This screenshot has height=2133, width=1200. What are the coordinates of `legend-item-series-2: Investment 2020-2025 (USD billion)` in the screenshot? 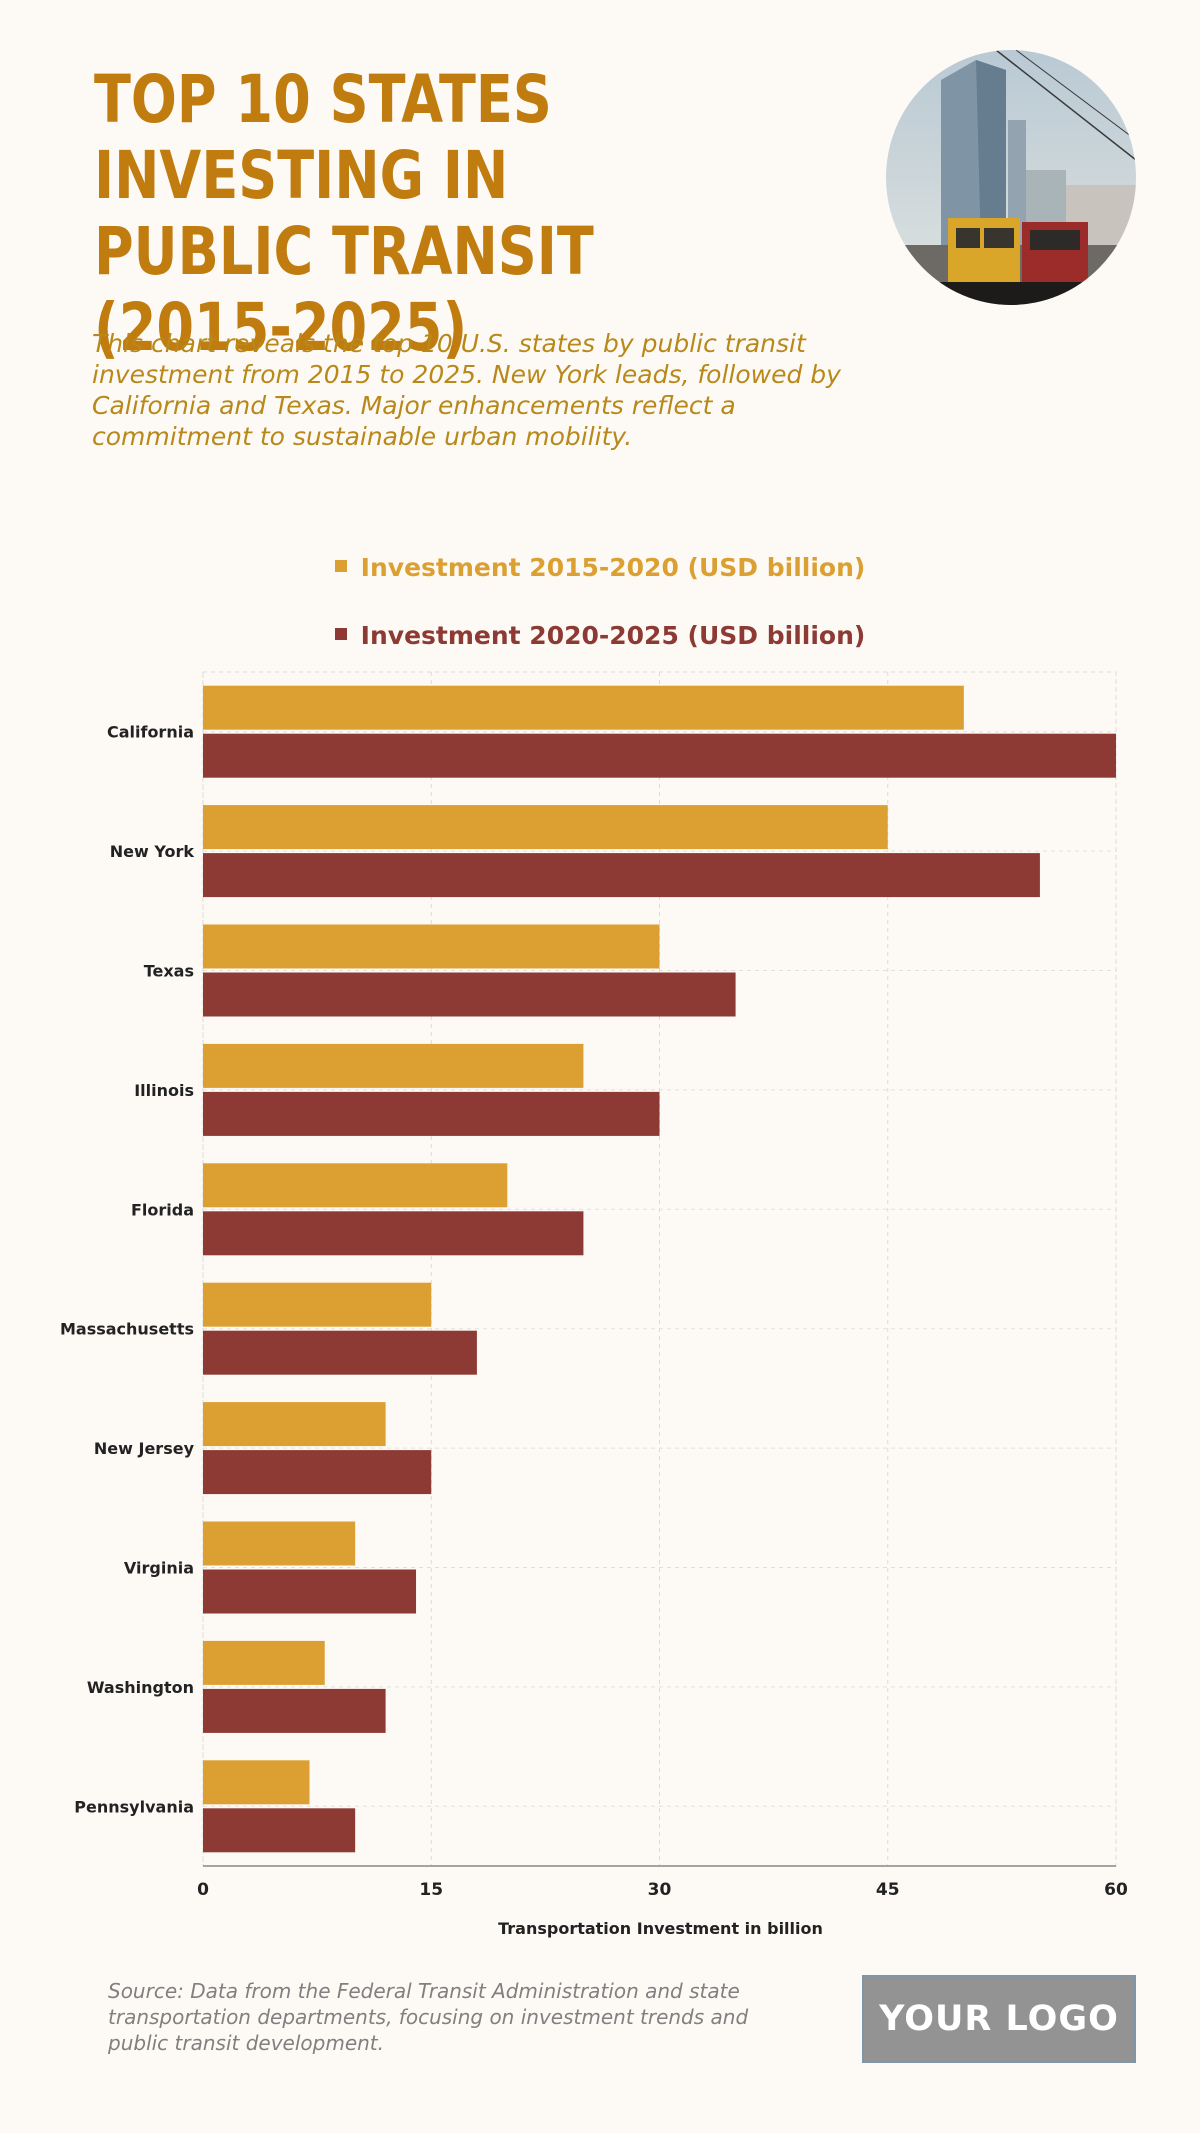 It's located at (600, 635).